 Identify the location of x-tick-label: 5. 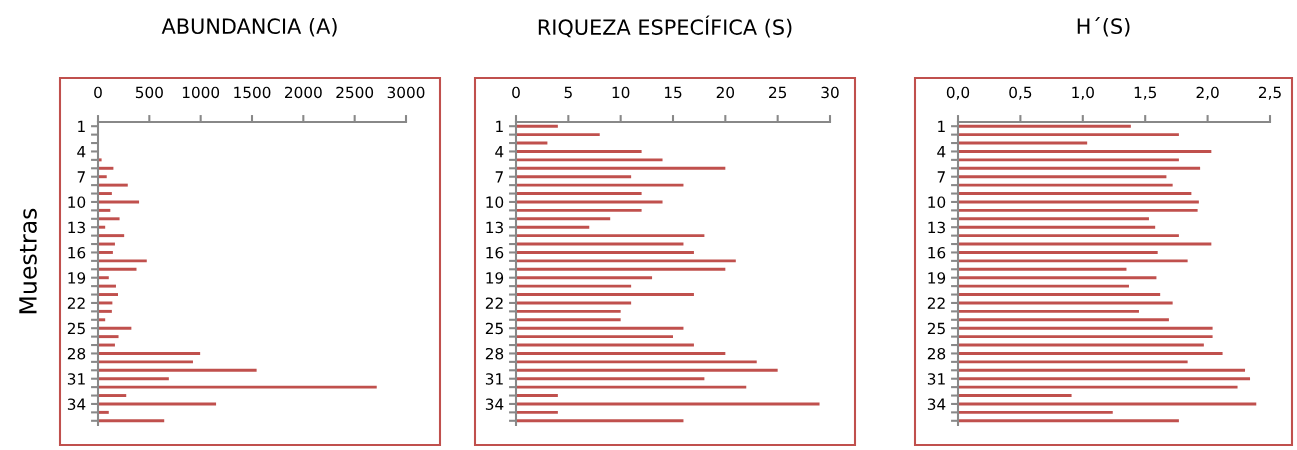
(568, 92).